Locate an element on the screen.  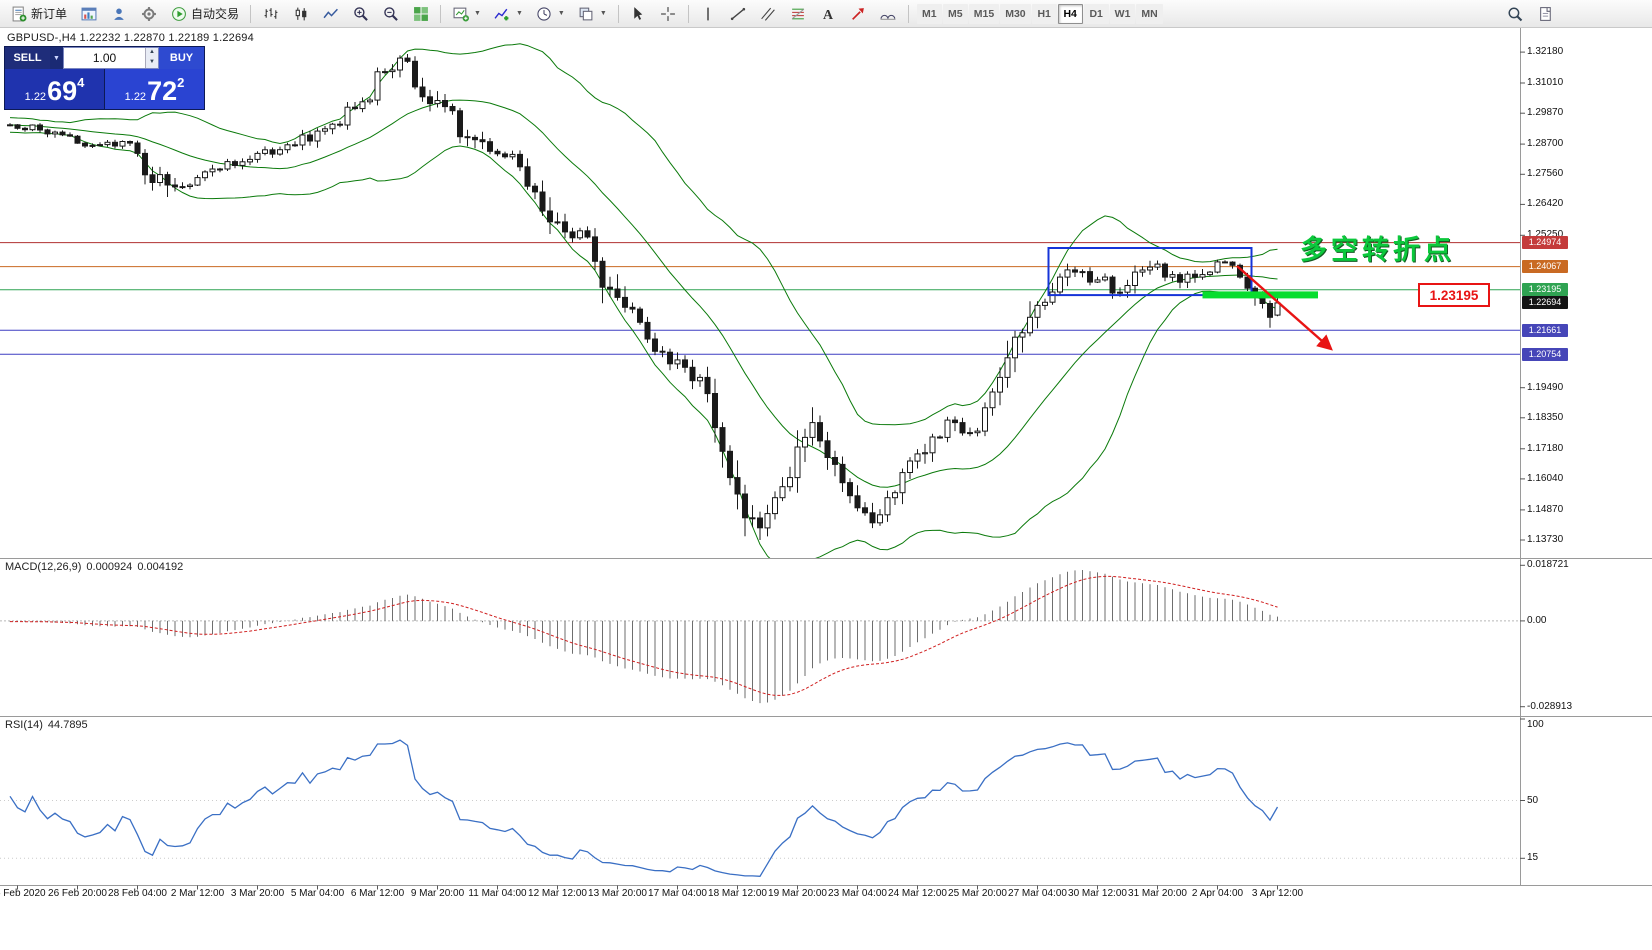
buy-price-sup: 2 is located at coordinates (181, 82).